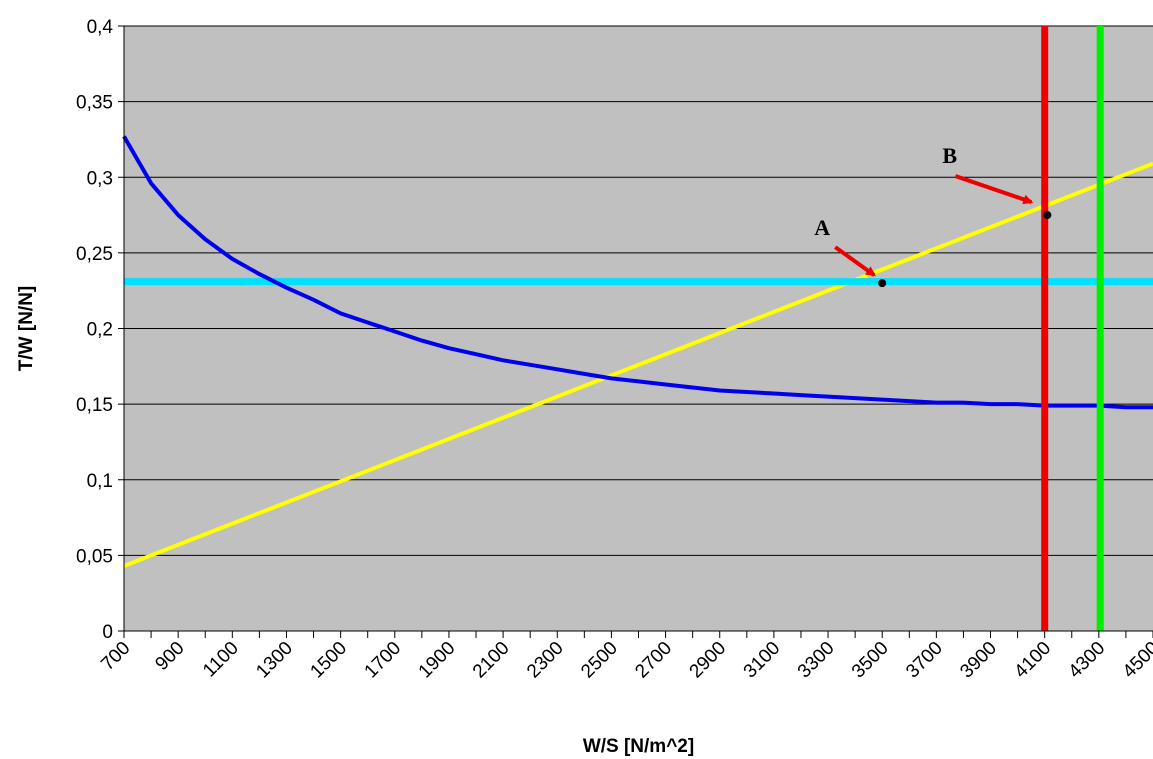 This screenshot has height=759, width=1153. Describe the element at coordinates (100, 481) in the screenshot. I see `y-tick-label: 0,1` at that location.